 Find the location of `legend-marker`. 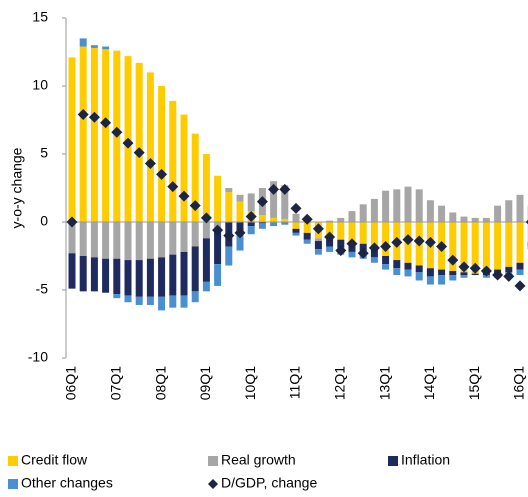

legend-marker is located at coordinates (213, 484).